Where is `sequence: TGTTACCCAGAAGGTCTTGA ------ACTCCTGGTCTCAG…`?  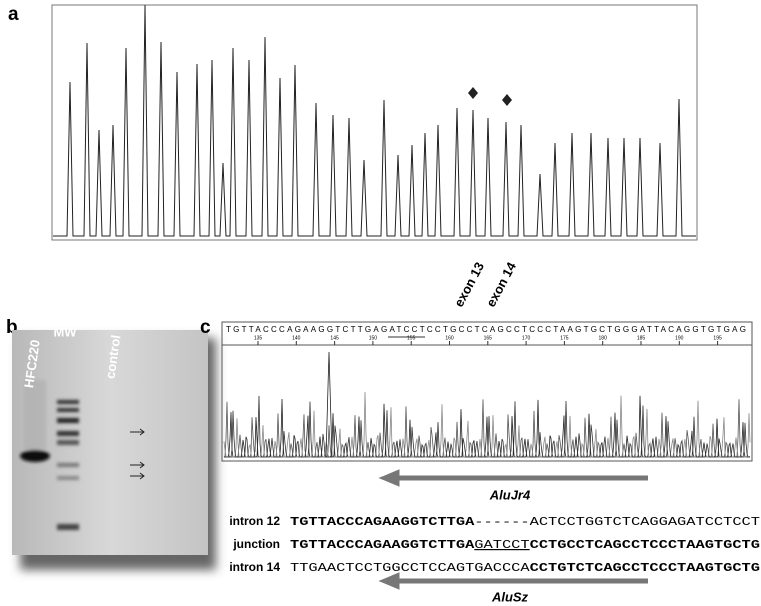 sequence: TGTTACCCAGAAGGTCTTGA ------ACTCCTGGTCTCAG… is located at coordinates (525, 522).